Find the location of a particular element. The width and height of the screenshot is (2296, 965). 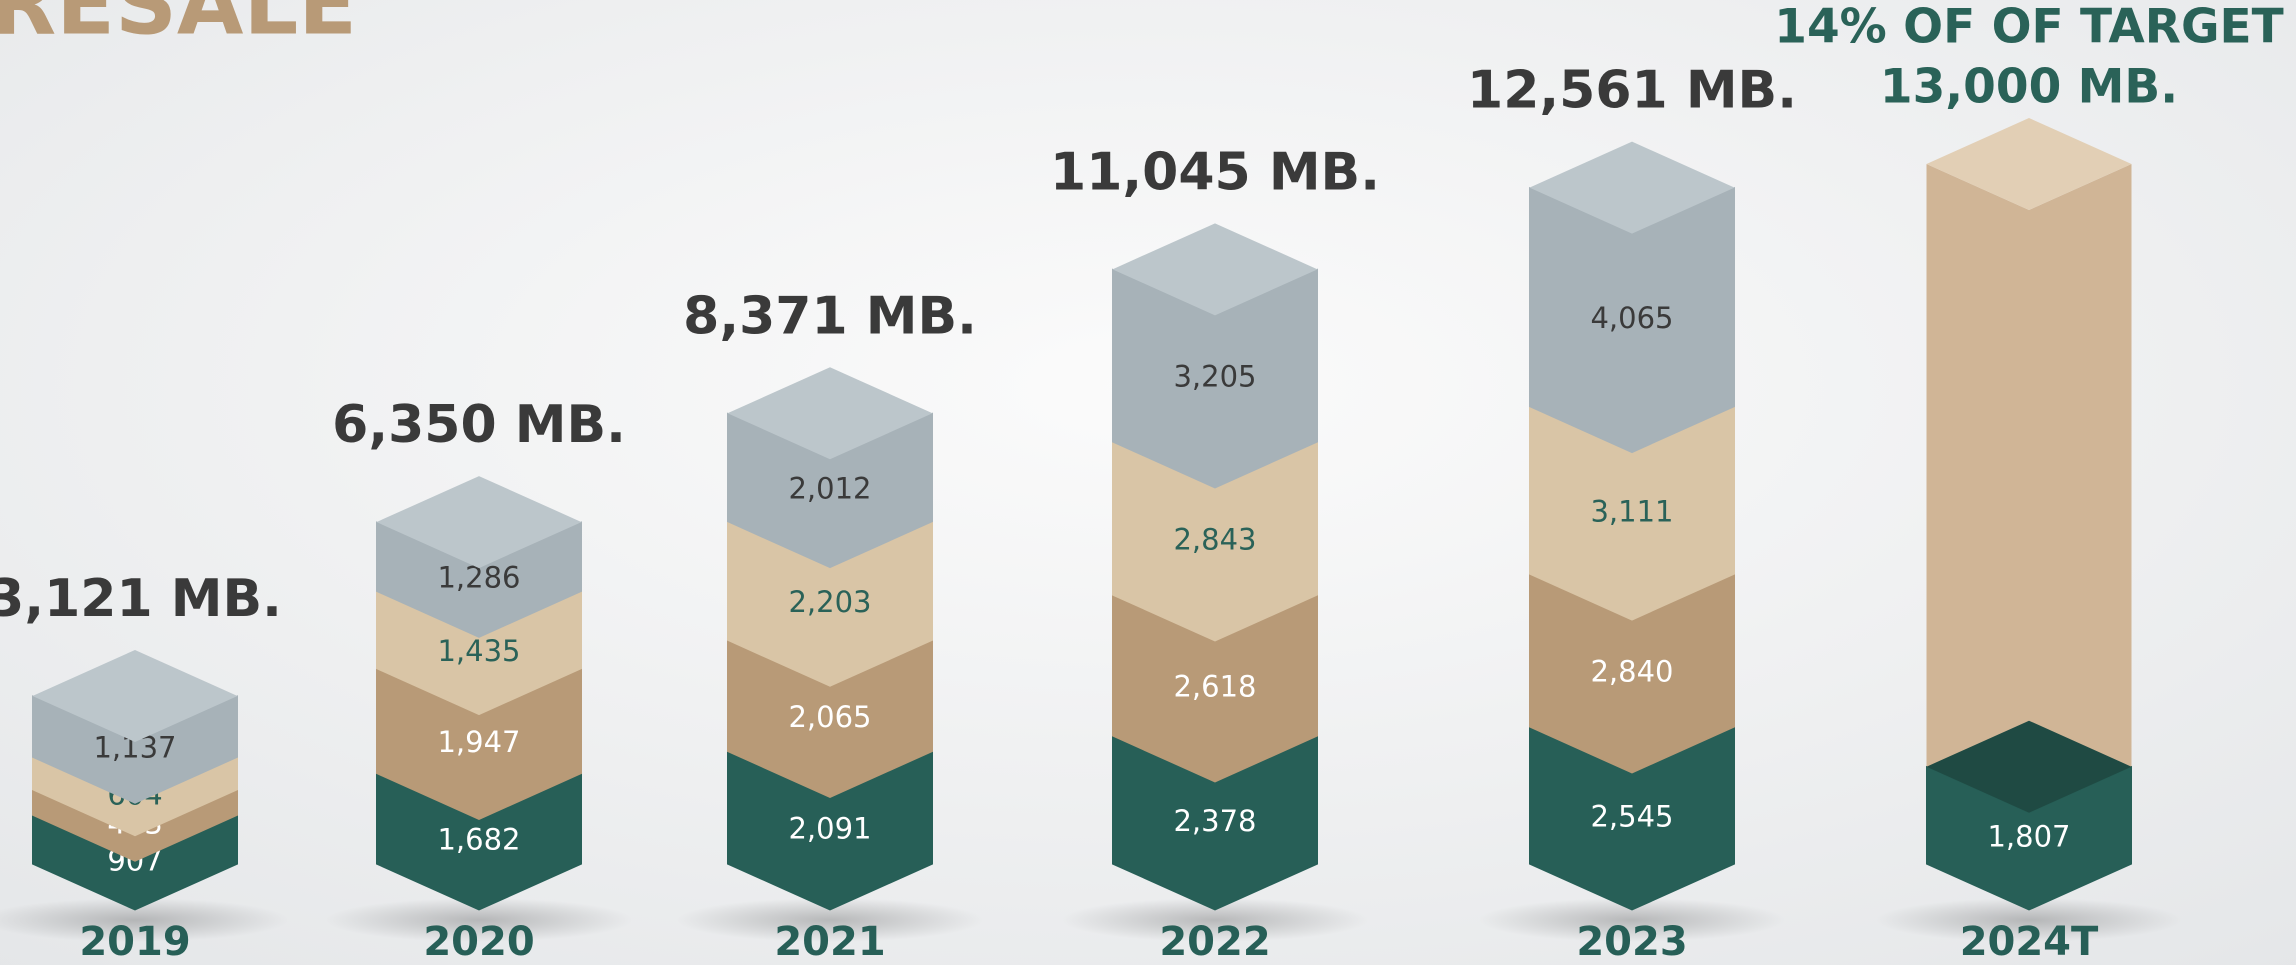

segment-label: 1,807 is located at coordinates (2028, 836).